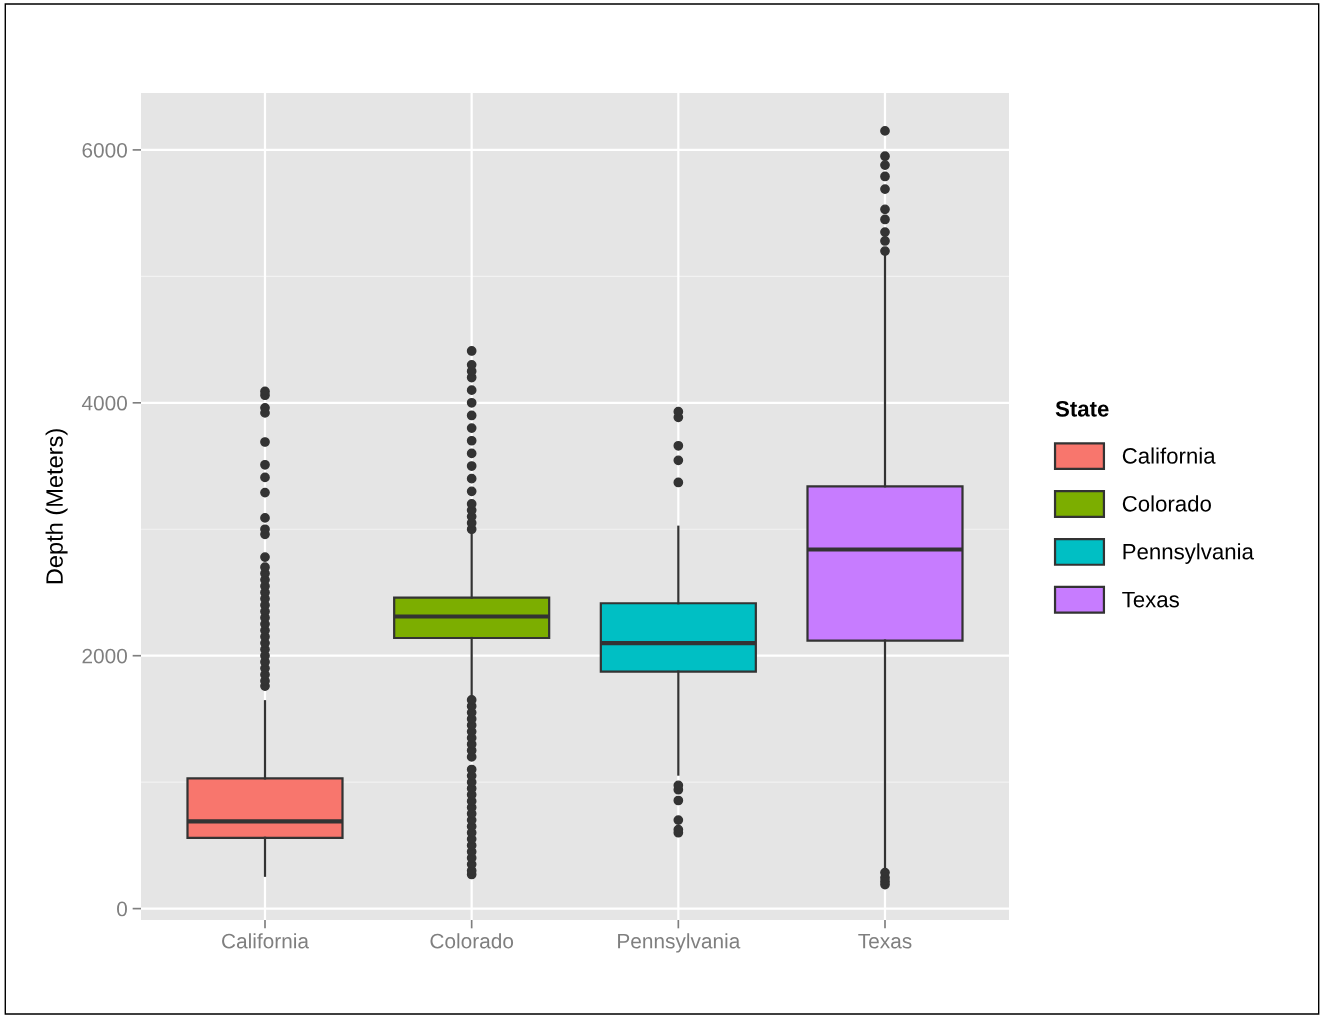 The height and width of the screenshot is (1016, 1324). What do you see at coordinates (56, 506) in the screenshot?
I see `y-axis-title: Depth (Meters)` at bounding box center [56, 506].